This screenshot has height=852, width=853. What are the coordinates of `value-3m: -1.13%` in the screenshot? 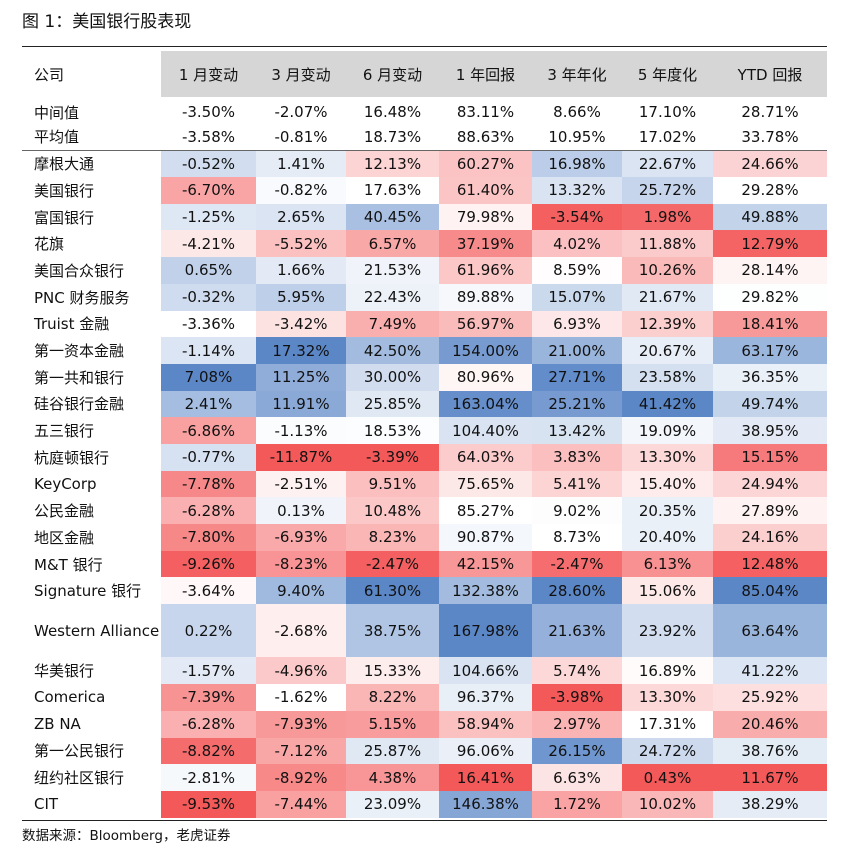 It's located at (301, 430).